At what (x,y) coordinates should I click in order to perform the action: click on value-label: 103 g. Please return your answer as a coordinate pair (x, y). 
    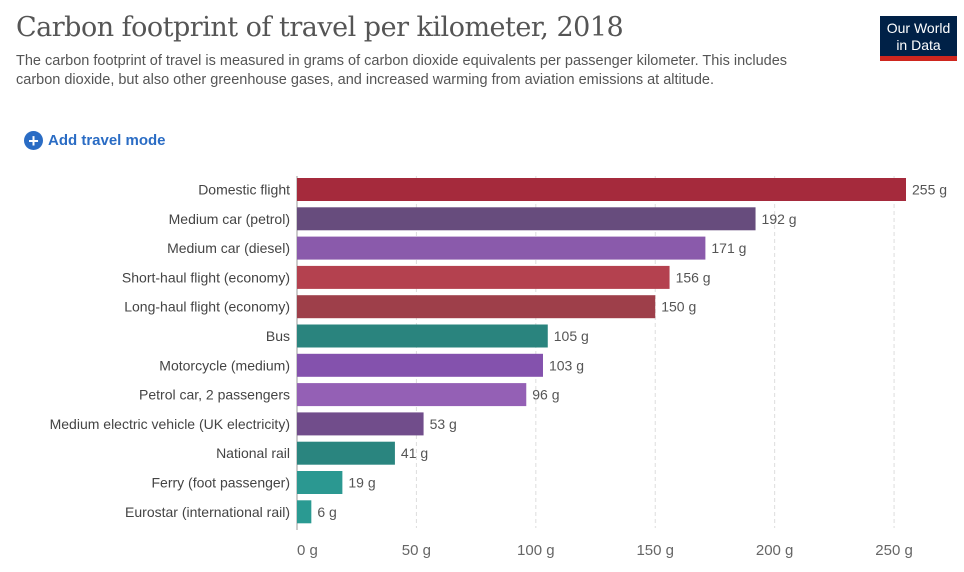
    Looking at the image, I should click on (566, 365).